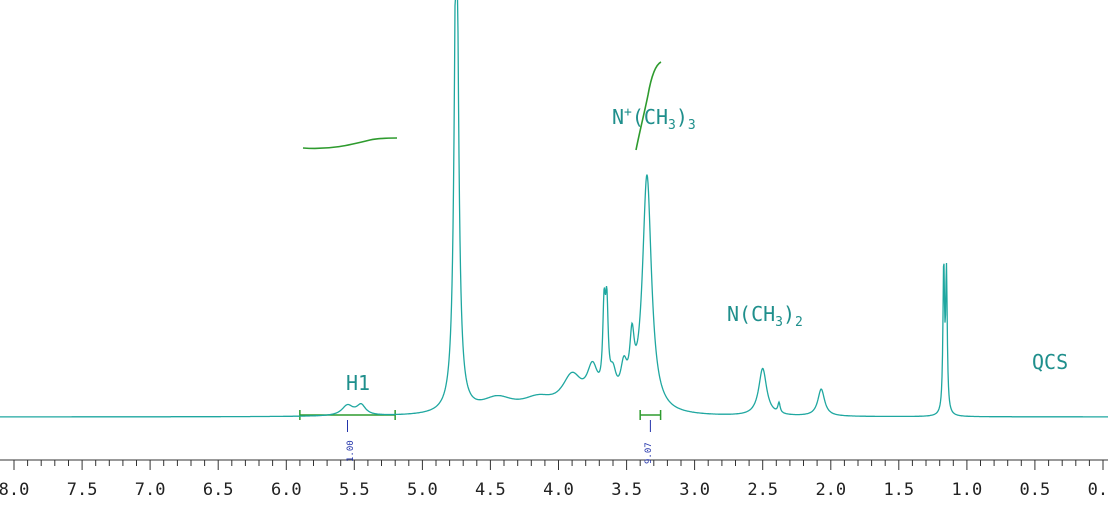  Describe the element at coordinates (150, 490) in the screenshot. I see `x-tick-label: 7.0` at that location.